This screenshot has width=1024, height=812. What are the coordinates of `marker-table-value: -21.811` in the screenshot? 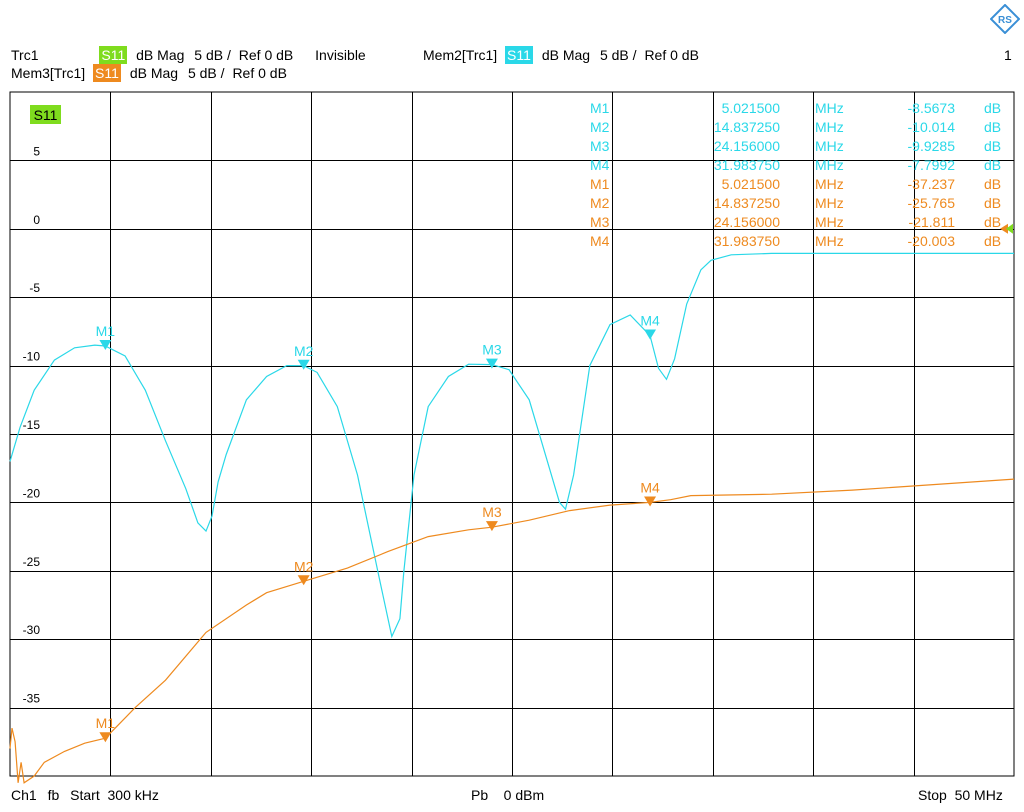 It's located at (932, 222).